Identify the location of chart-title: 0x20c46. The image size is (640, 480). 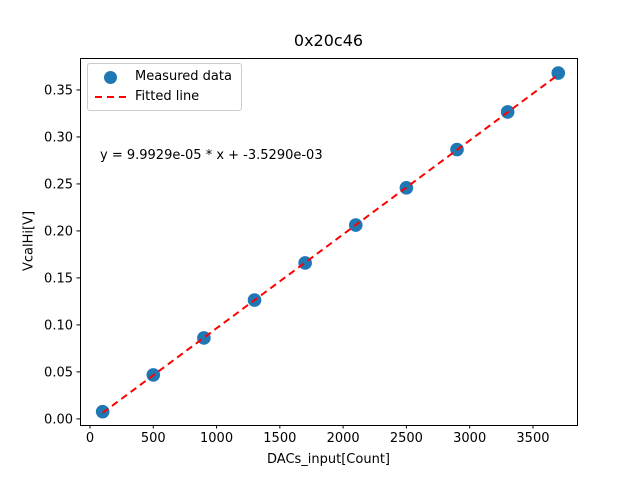
(328, 40).